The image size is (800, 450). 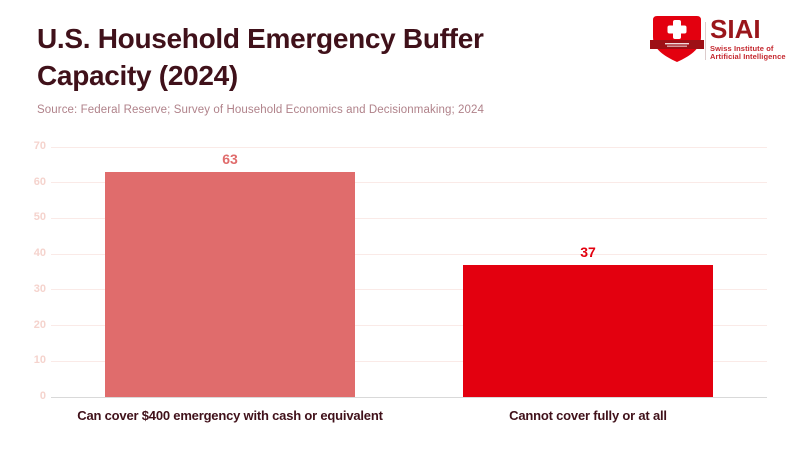 I want to click on y-tick-label: 0, so click(x=42, y=396).